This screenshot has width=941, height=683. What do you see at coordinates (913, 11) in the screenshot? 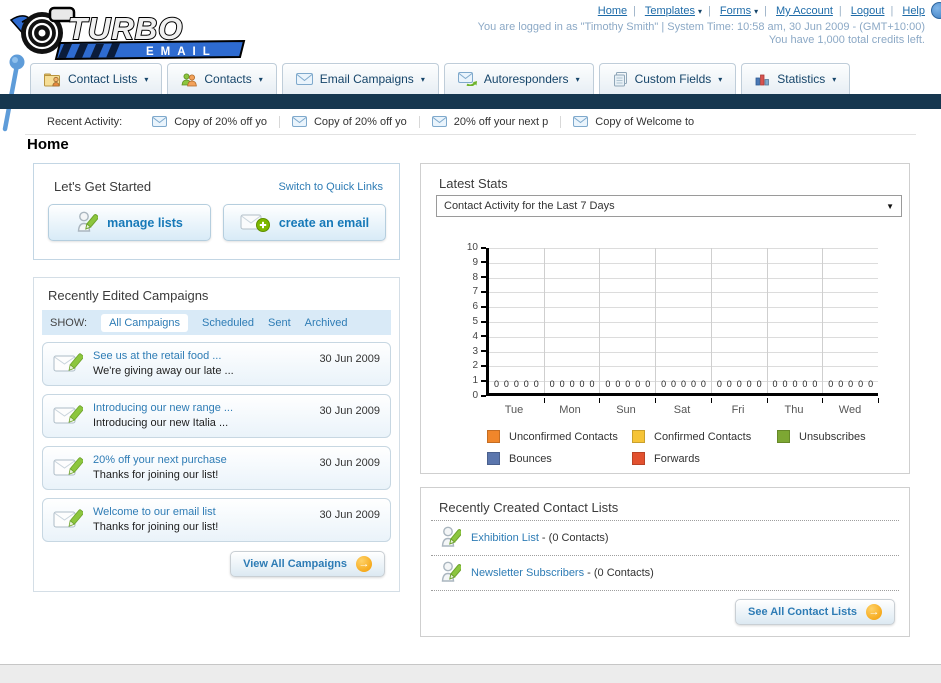
I see `top-link-help: Help` at bounding box center [913, 11].